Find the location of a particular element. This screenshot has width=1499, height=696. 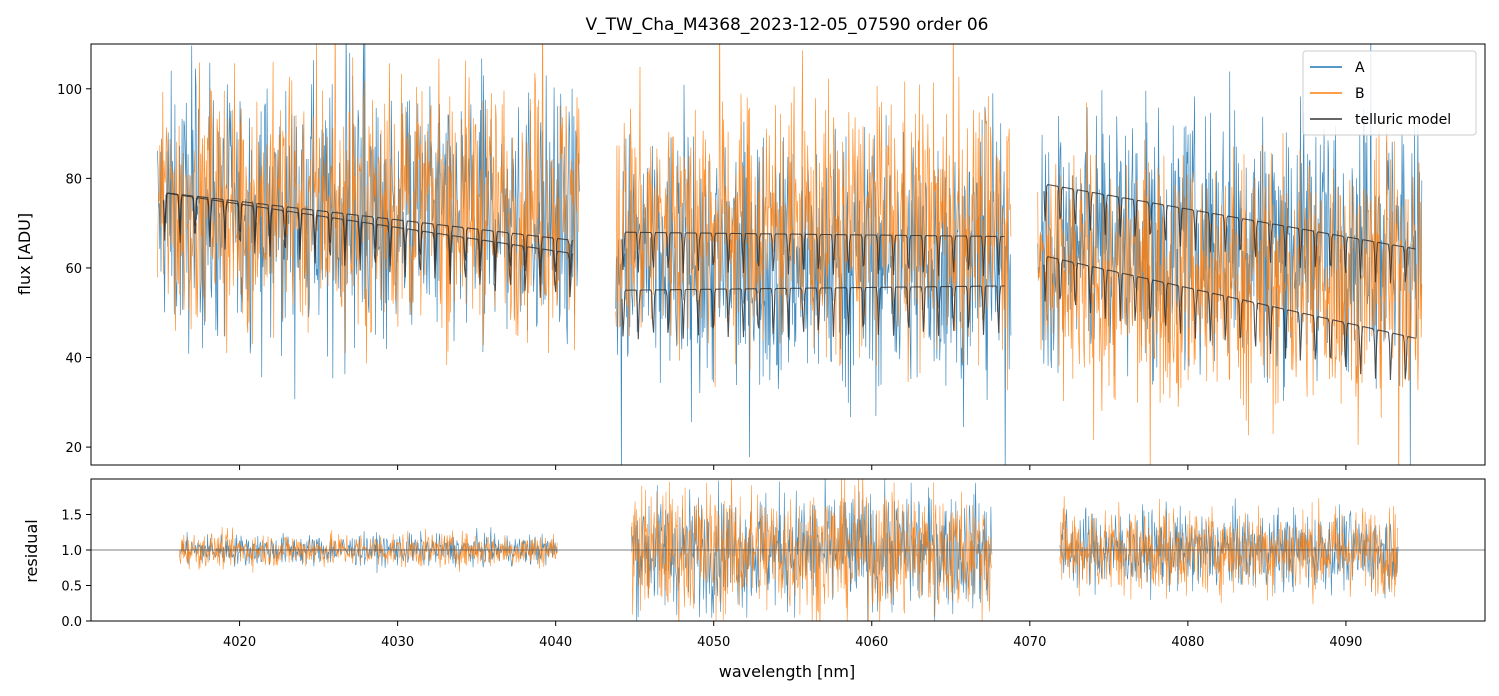

residual-x-ticks: 4020 4030 4040 4050 4060 4070 4080 4090 is located at coordinates (792, 635).